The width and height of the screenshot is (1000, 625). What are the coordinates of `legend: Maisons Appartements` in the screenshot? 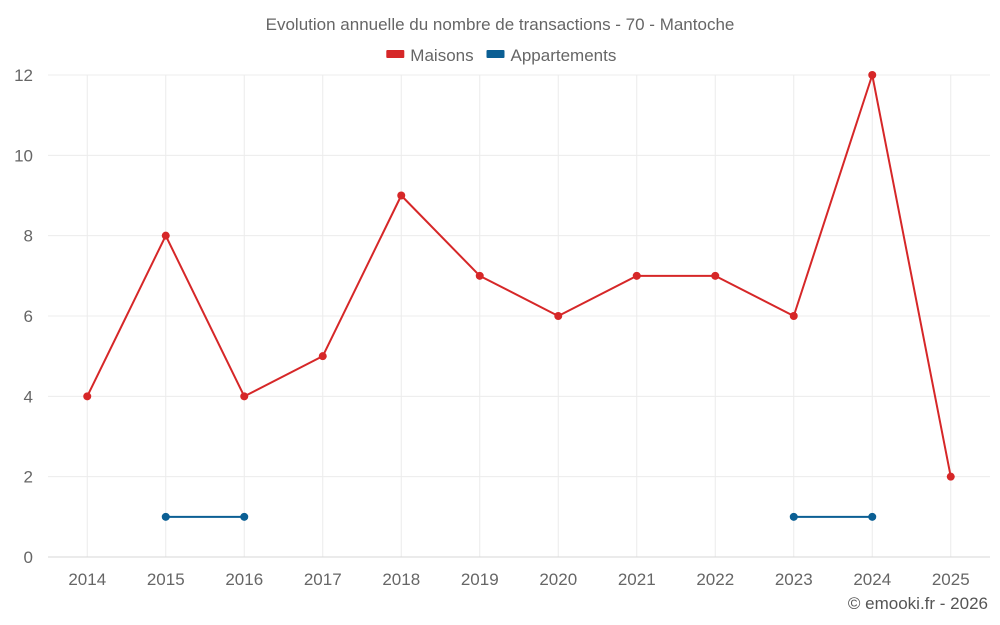 It's located at (501, 55).